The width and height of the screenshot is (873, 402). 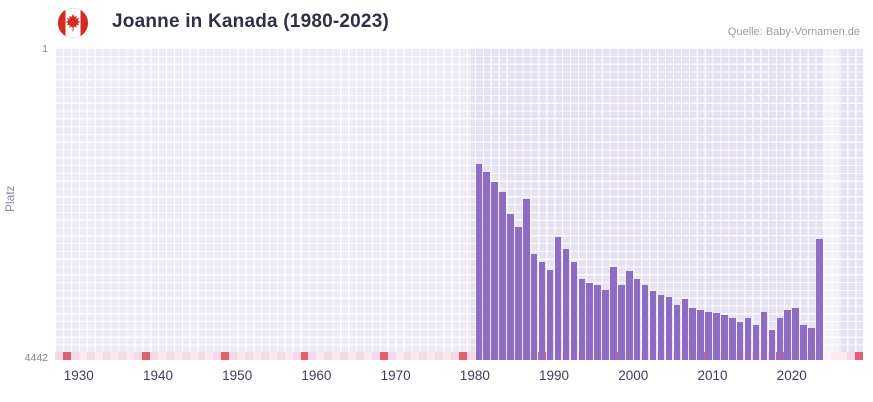 What do you see at coordinates (669, 328) in the screenshot?
I see `bar-2004` at bounding box center [669, 328].